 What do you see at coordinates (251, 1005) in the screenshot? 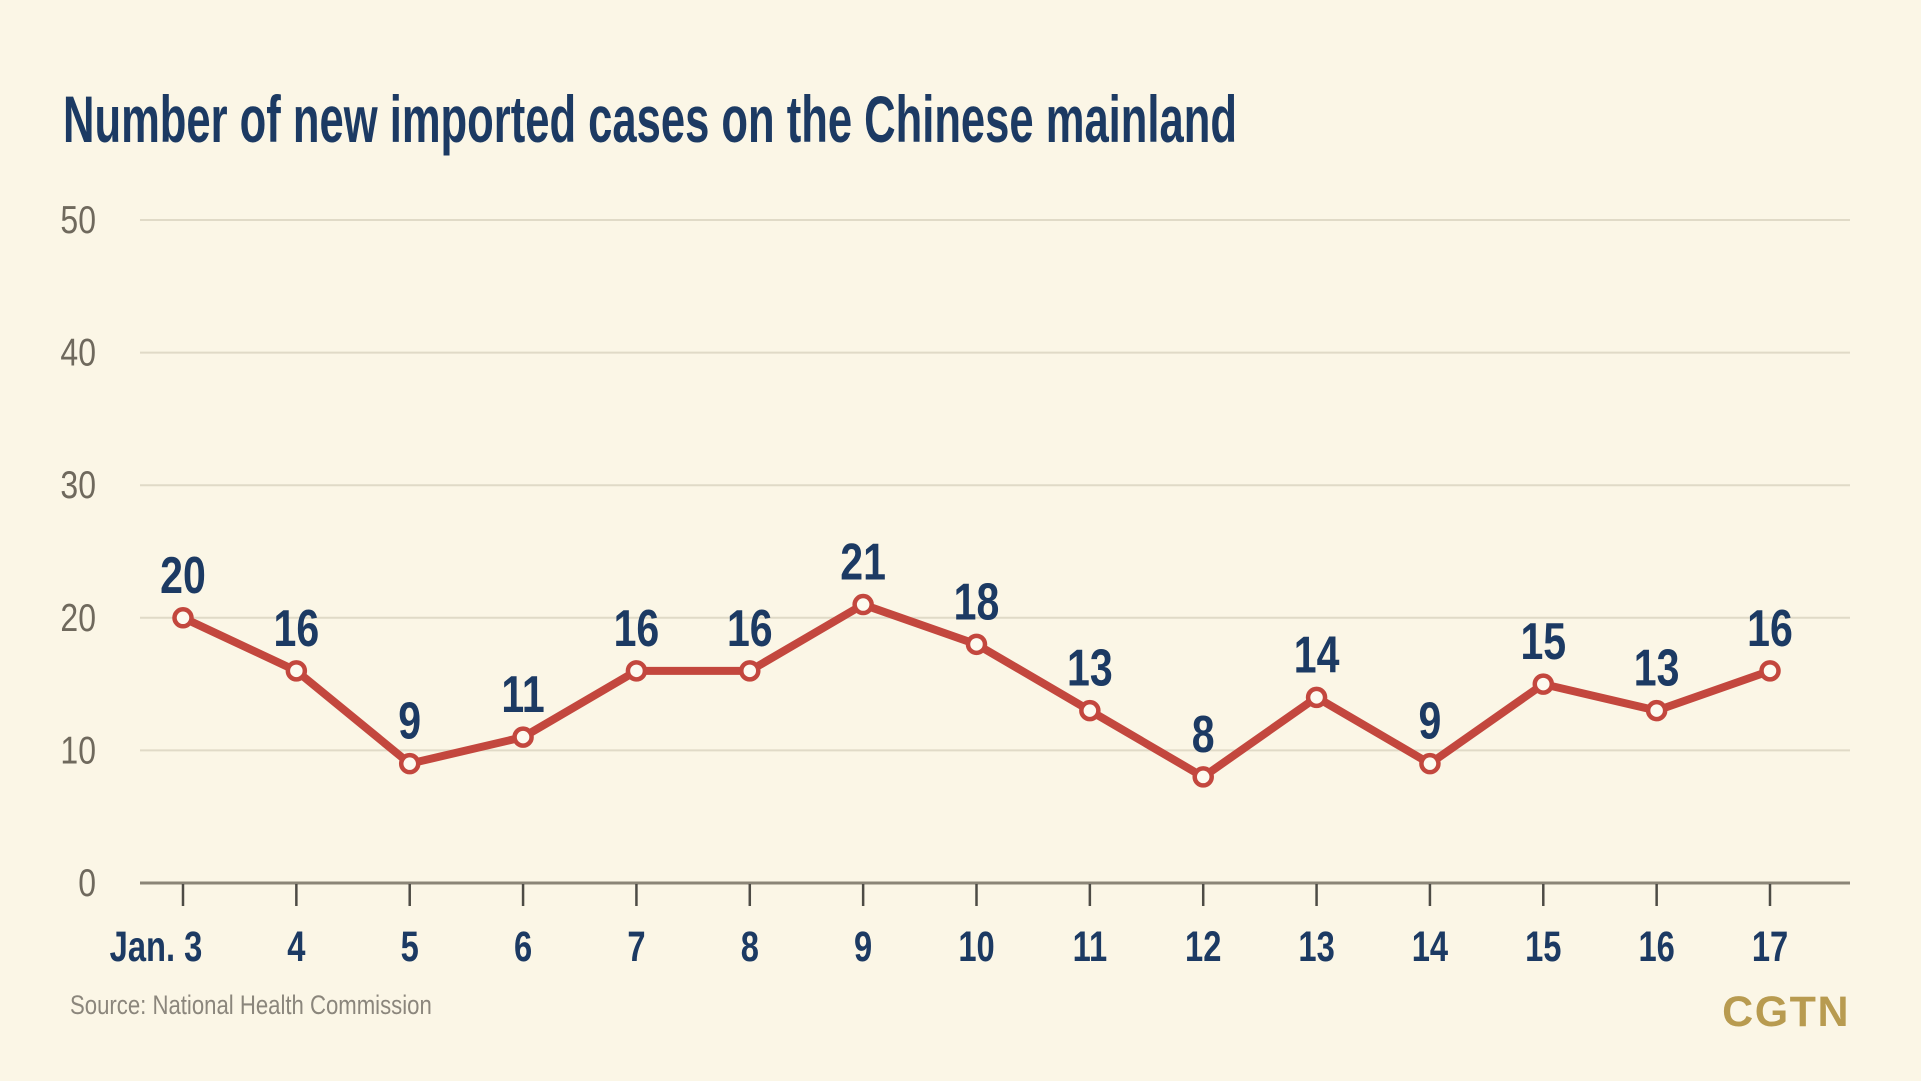
I see `source-note: Source: National Health Commission` at bounding box center [251, 1005].